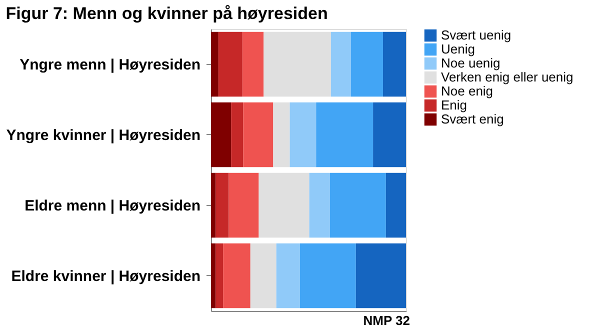  Describe the element at coordinates (110, 65) in the screenshot. I see `y-tick-label: Yngre menn | Høyresiden` at that location.